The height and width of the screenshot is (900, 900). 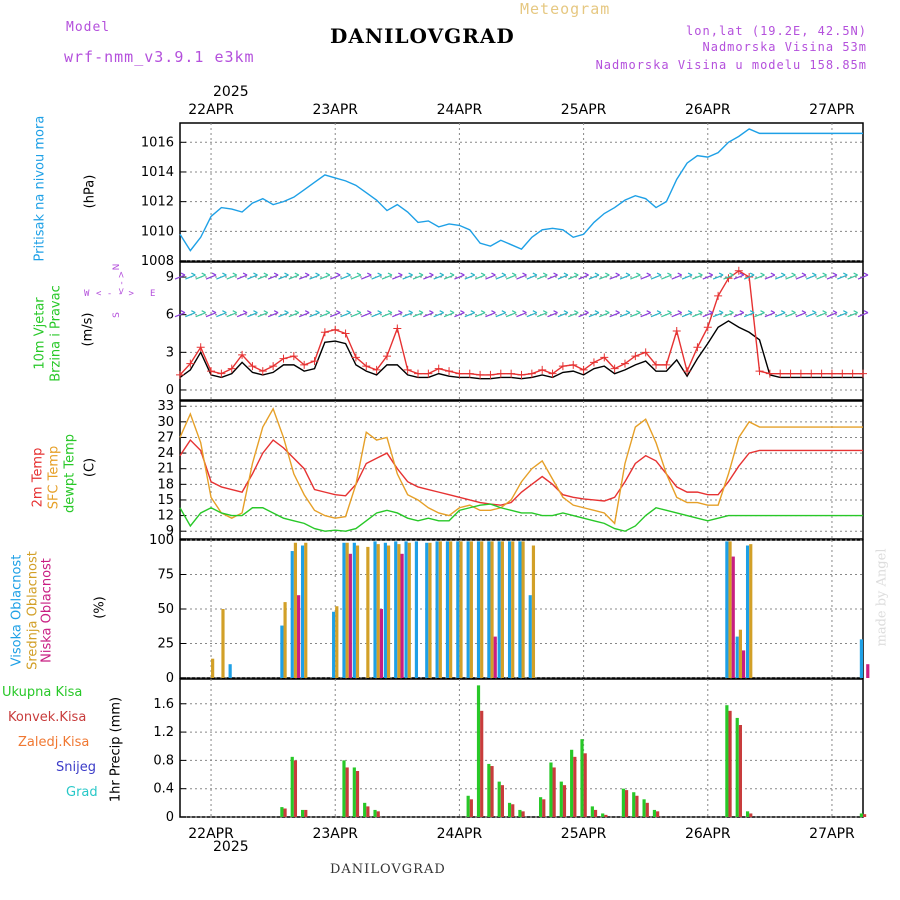 I want to click on y-tick-label: 27, so click(x=165, y=437).